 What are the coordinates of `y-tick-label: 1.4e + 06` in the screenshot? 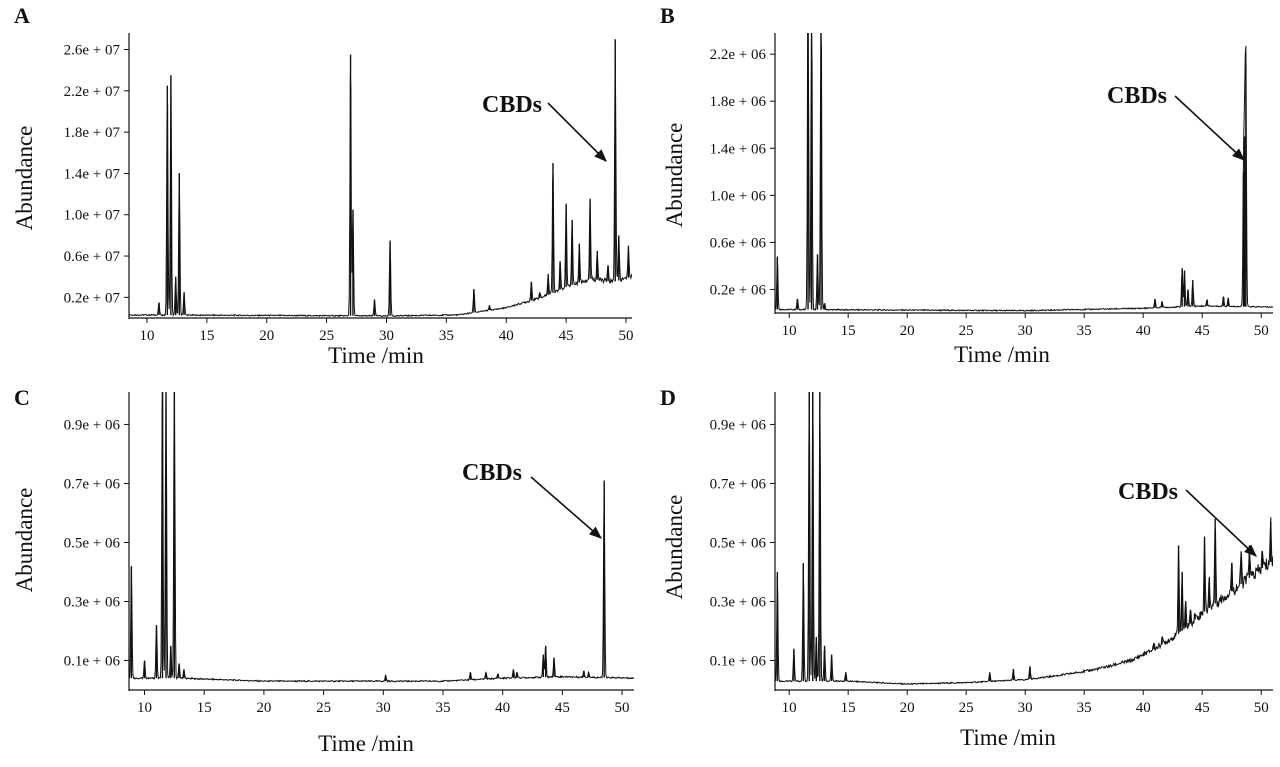 It's located at (738, 149).